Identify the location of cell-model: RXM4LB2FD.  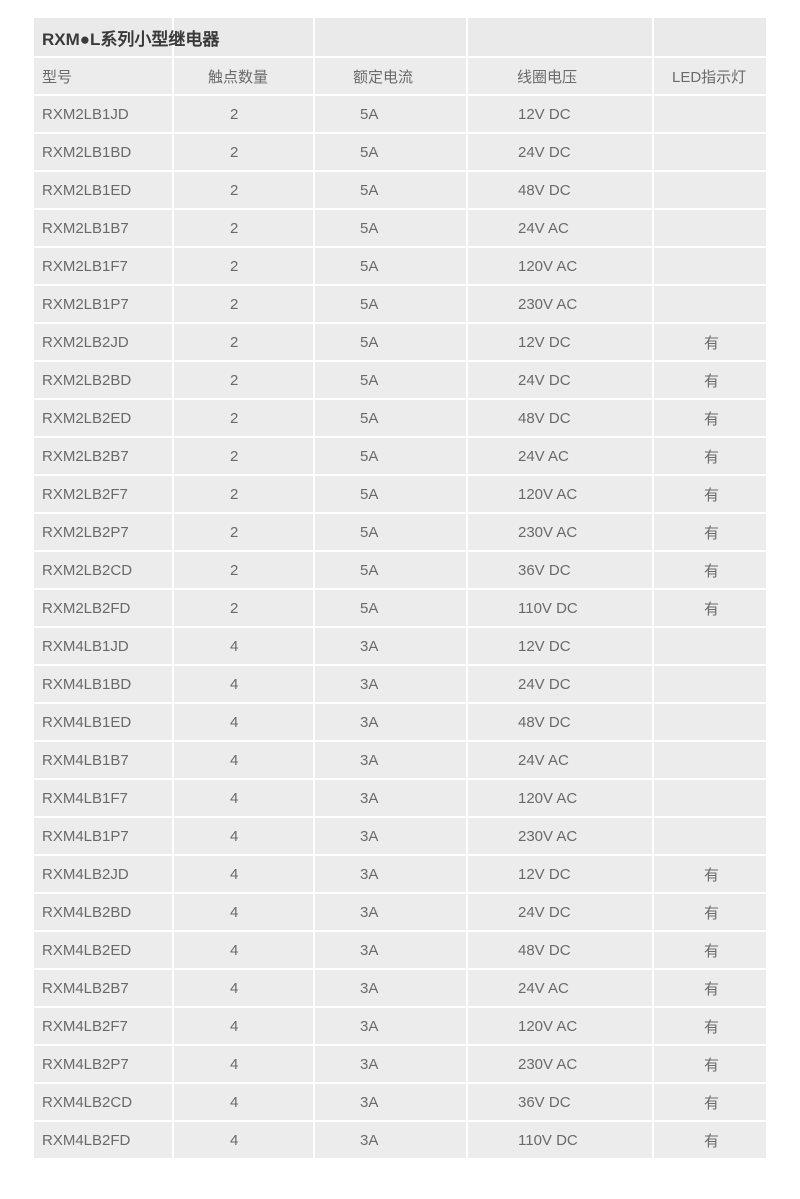
(103, 1140).